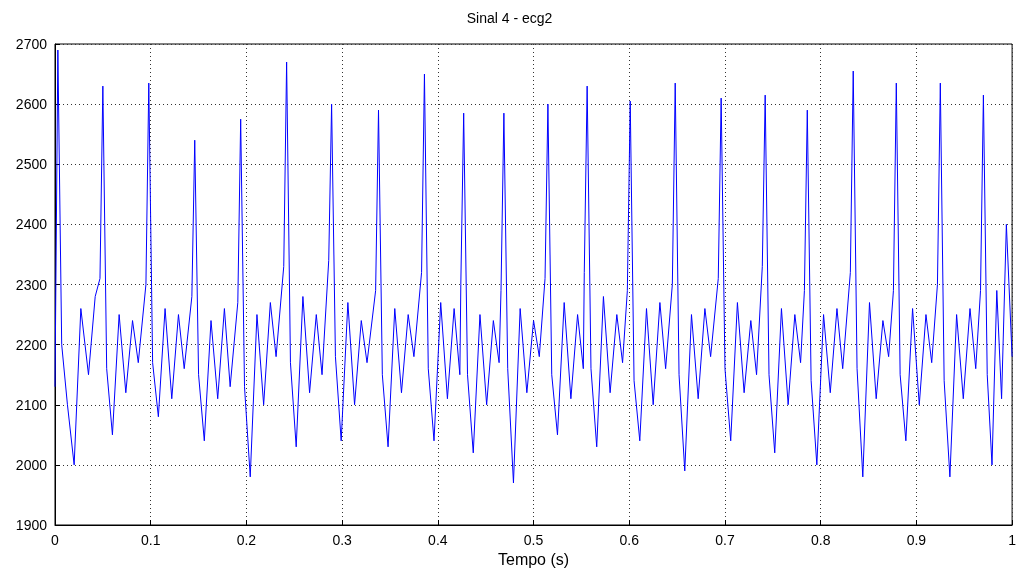  What do you see at coordinates (509, 18) in the screenshot?
I see `chart-title: Sinal 4 - ecg2` at bounding box center [509, 18].